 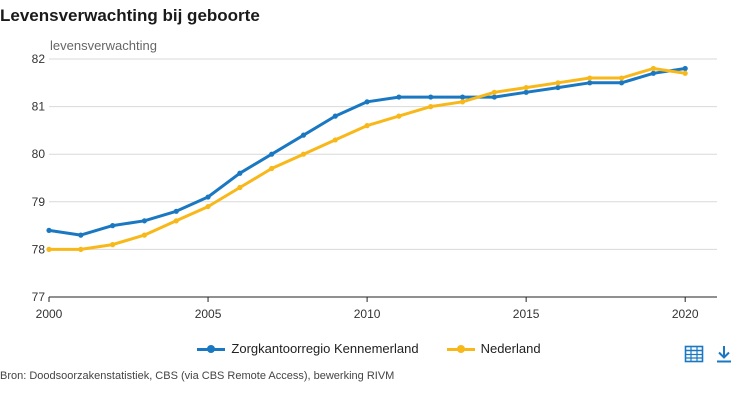 What do you see at coordinates (431, 97) in the screenshot?
I see `data-point-kennemerland-2012` at bounding box center [431, 97].